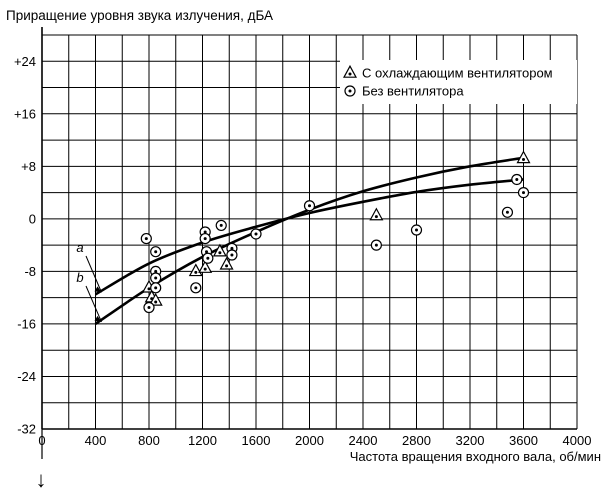 The width and height of the screenshot is (605, 489). What do you see at coordinates (79, 277) in the screenshot?
I see `curve-label-b: b` at bounding box center [79, 277].